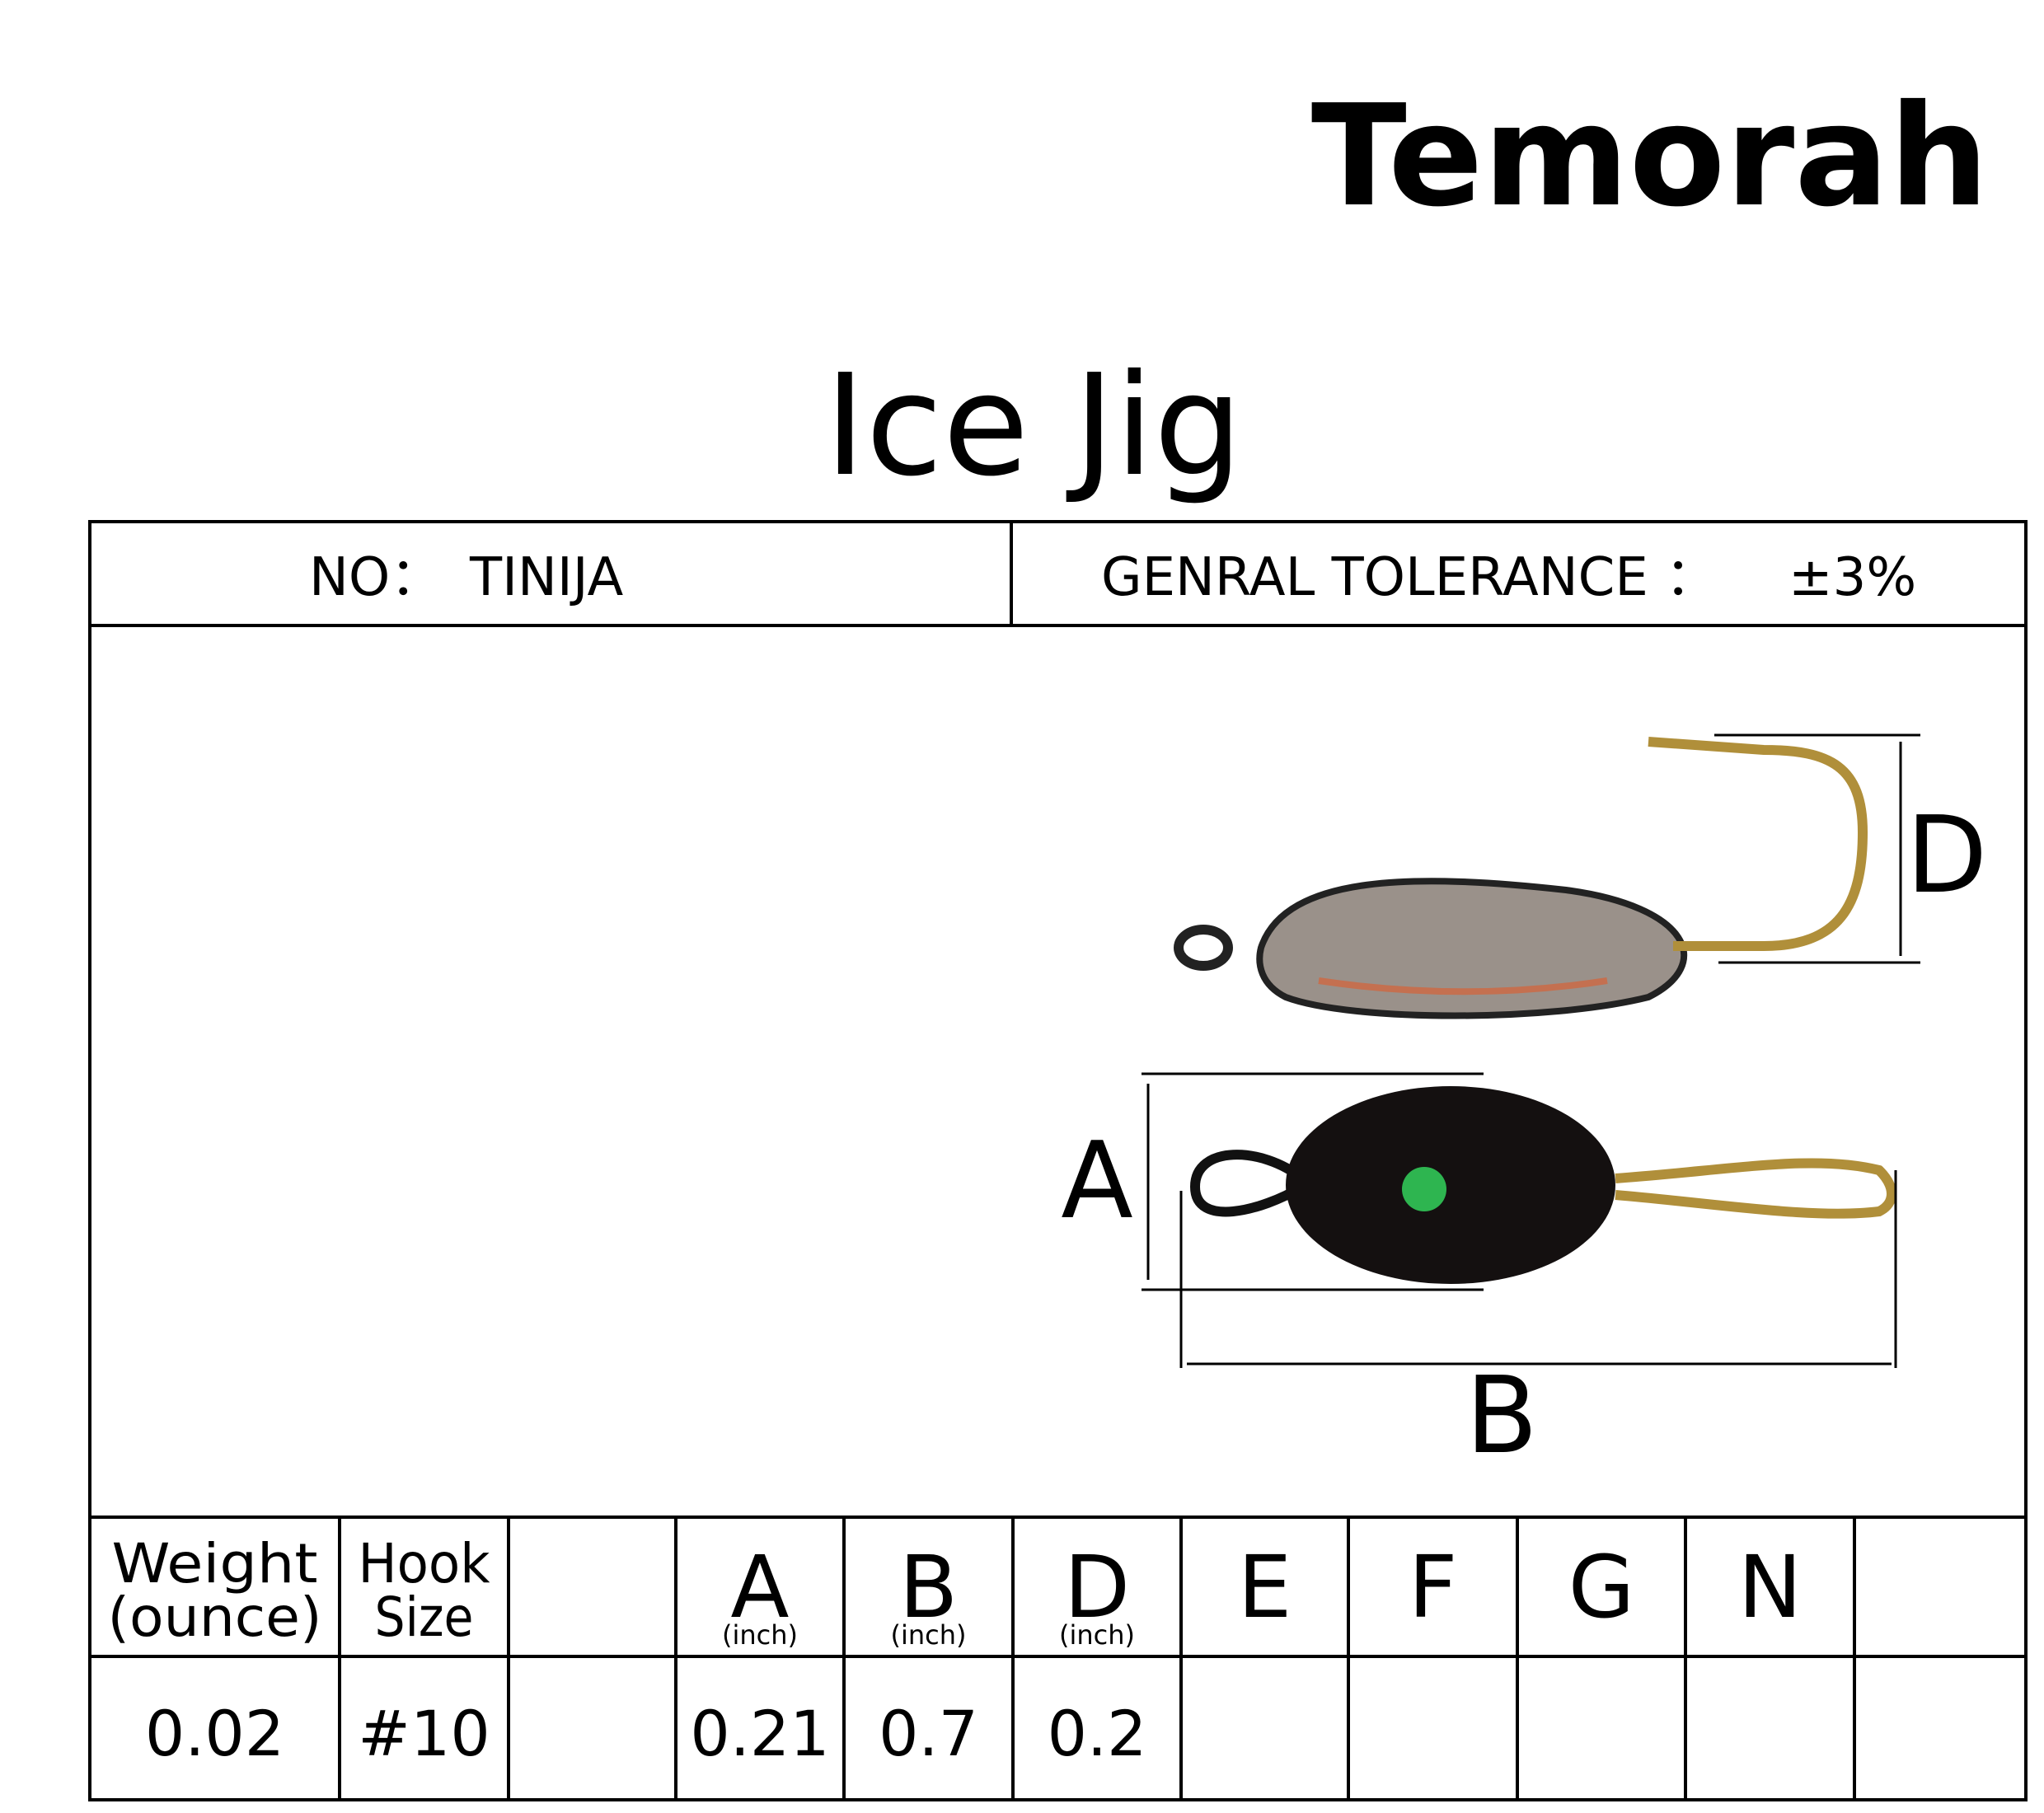 The height and width of the screenshot is (1813, 2044). Describe the element at coordinates (1033, 426) in the screenshot. I see `title: Ice Jig` at that location.